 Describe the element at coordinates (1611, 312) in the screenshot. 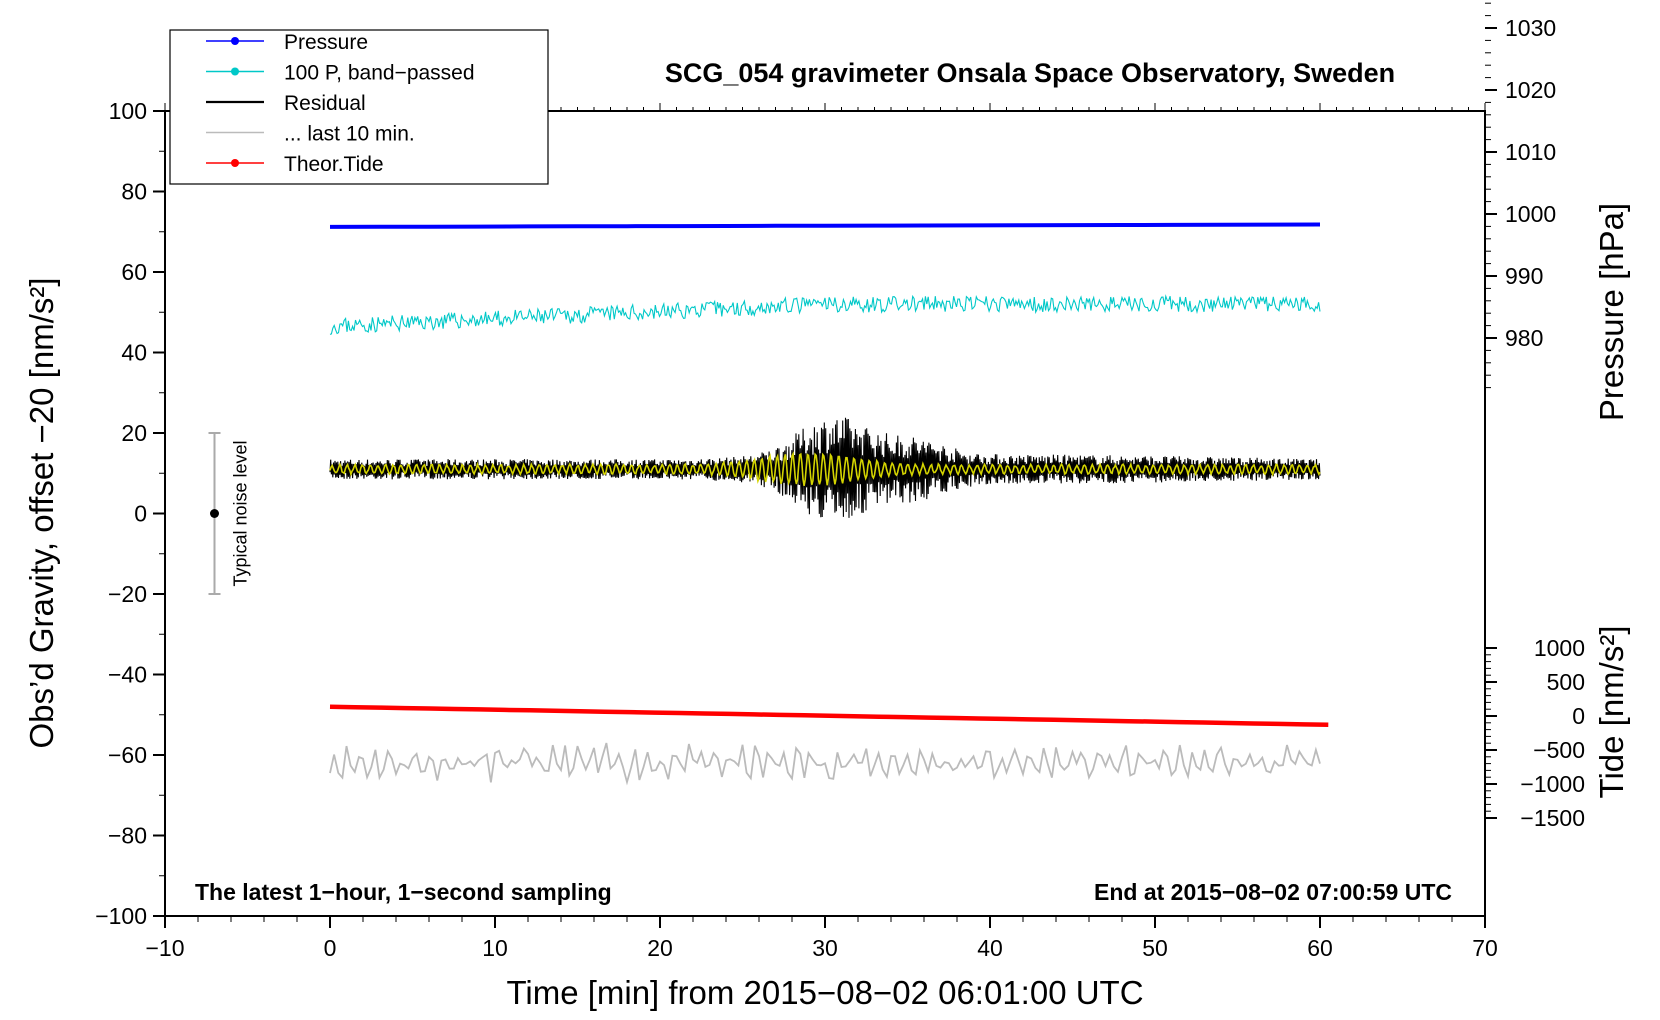

I see `pressure-axis-title: Pressure [hPa]` at that location.